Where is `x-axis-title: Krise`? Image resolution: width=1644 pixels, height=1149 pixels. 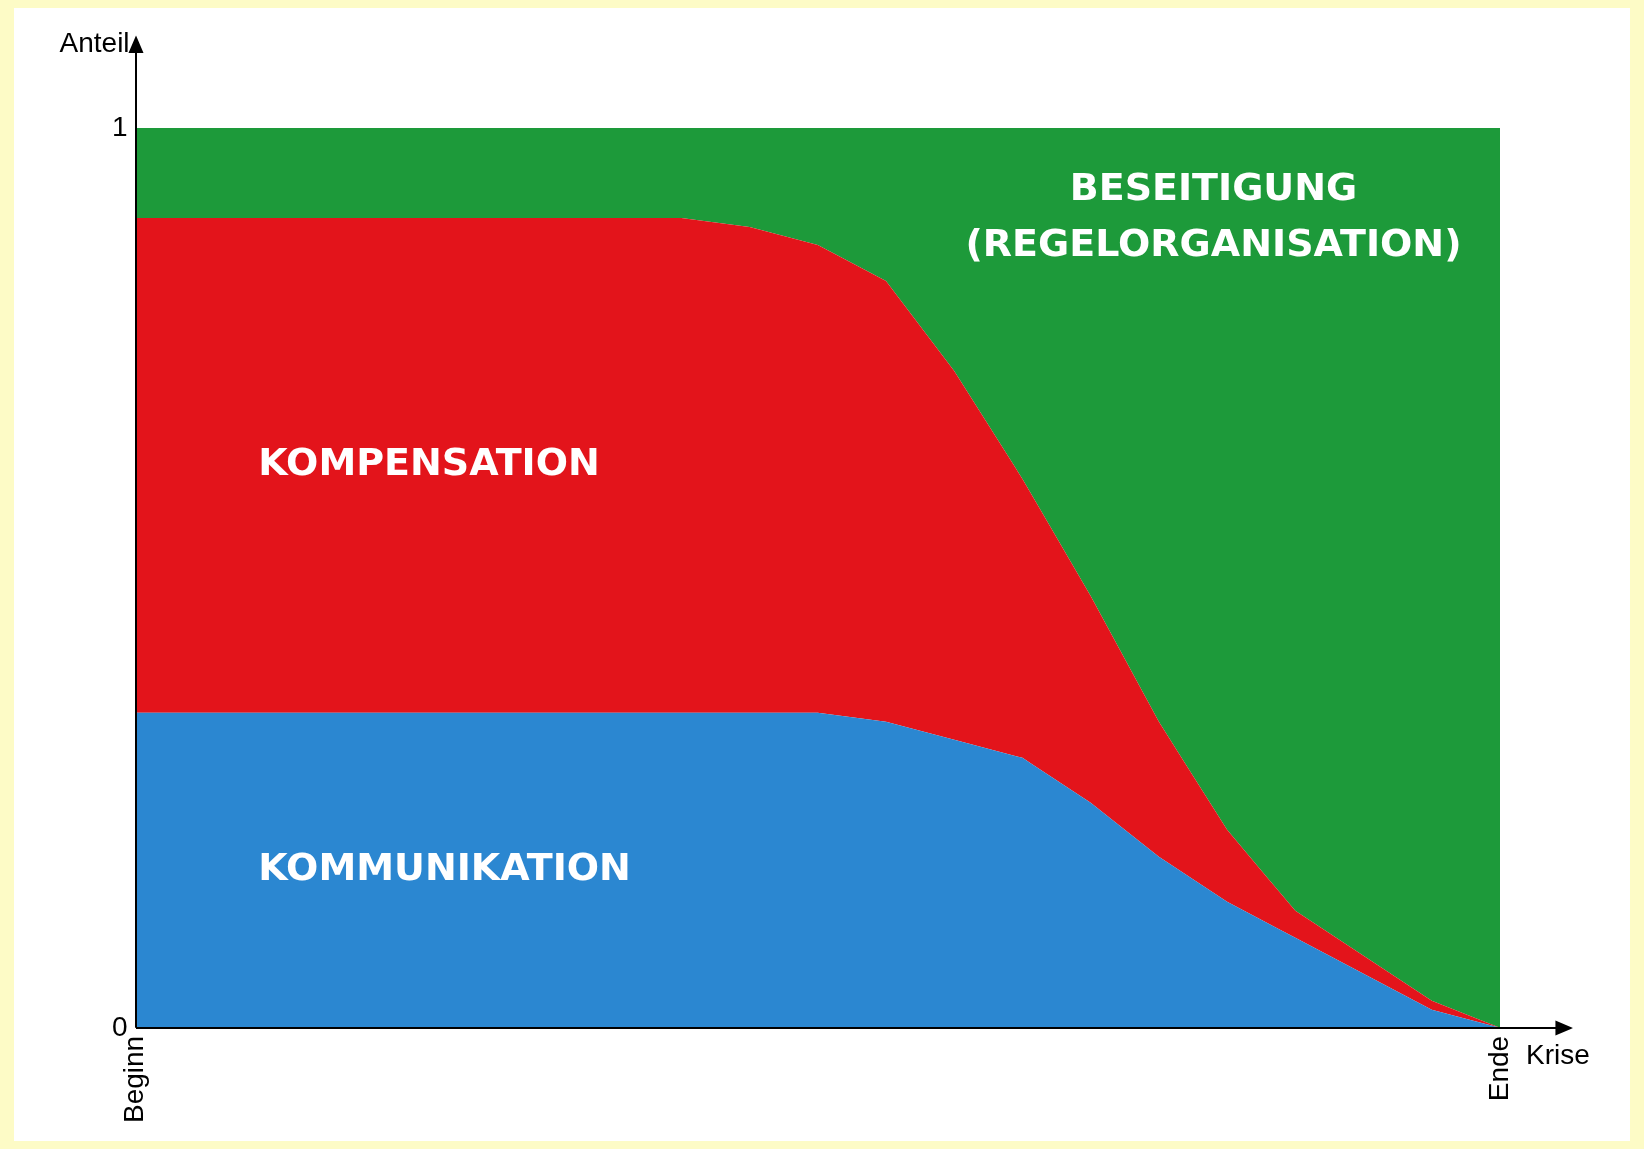 x-axis-title: Krise is located at coordinates (1558, 1054).